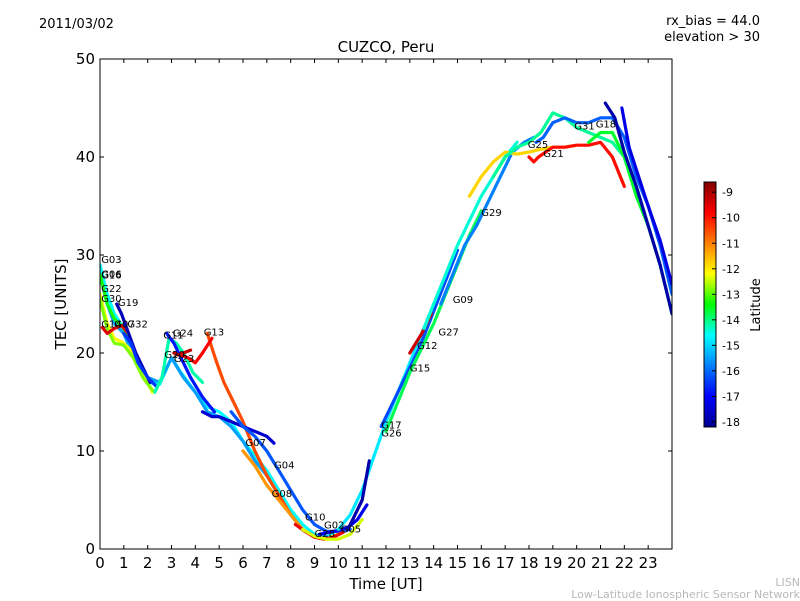 The height and width of the screenshot is (601, 800). Describe the element at coordinates (255, 443) in the screenshot. I see `sat-label-g07: G07` at that location.